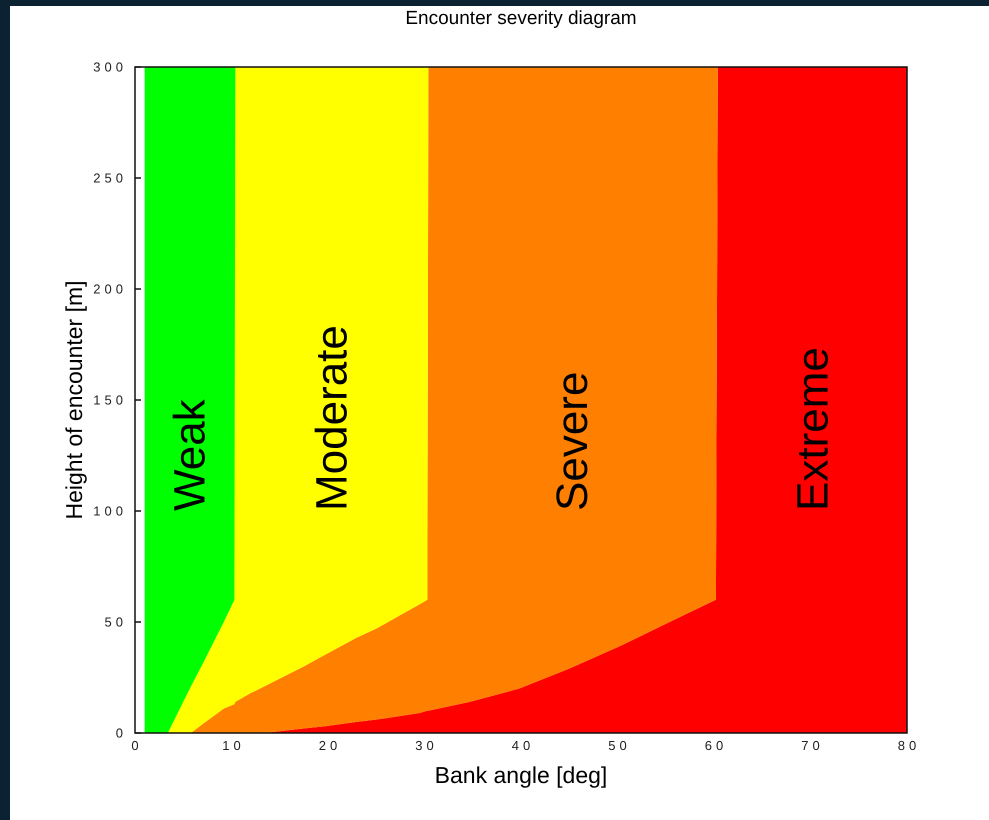 This screenshot has height=820, width=989. I want to click on x-tick-label: 70, so click(812, 745).